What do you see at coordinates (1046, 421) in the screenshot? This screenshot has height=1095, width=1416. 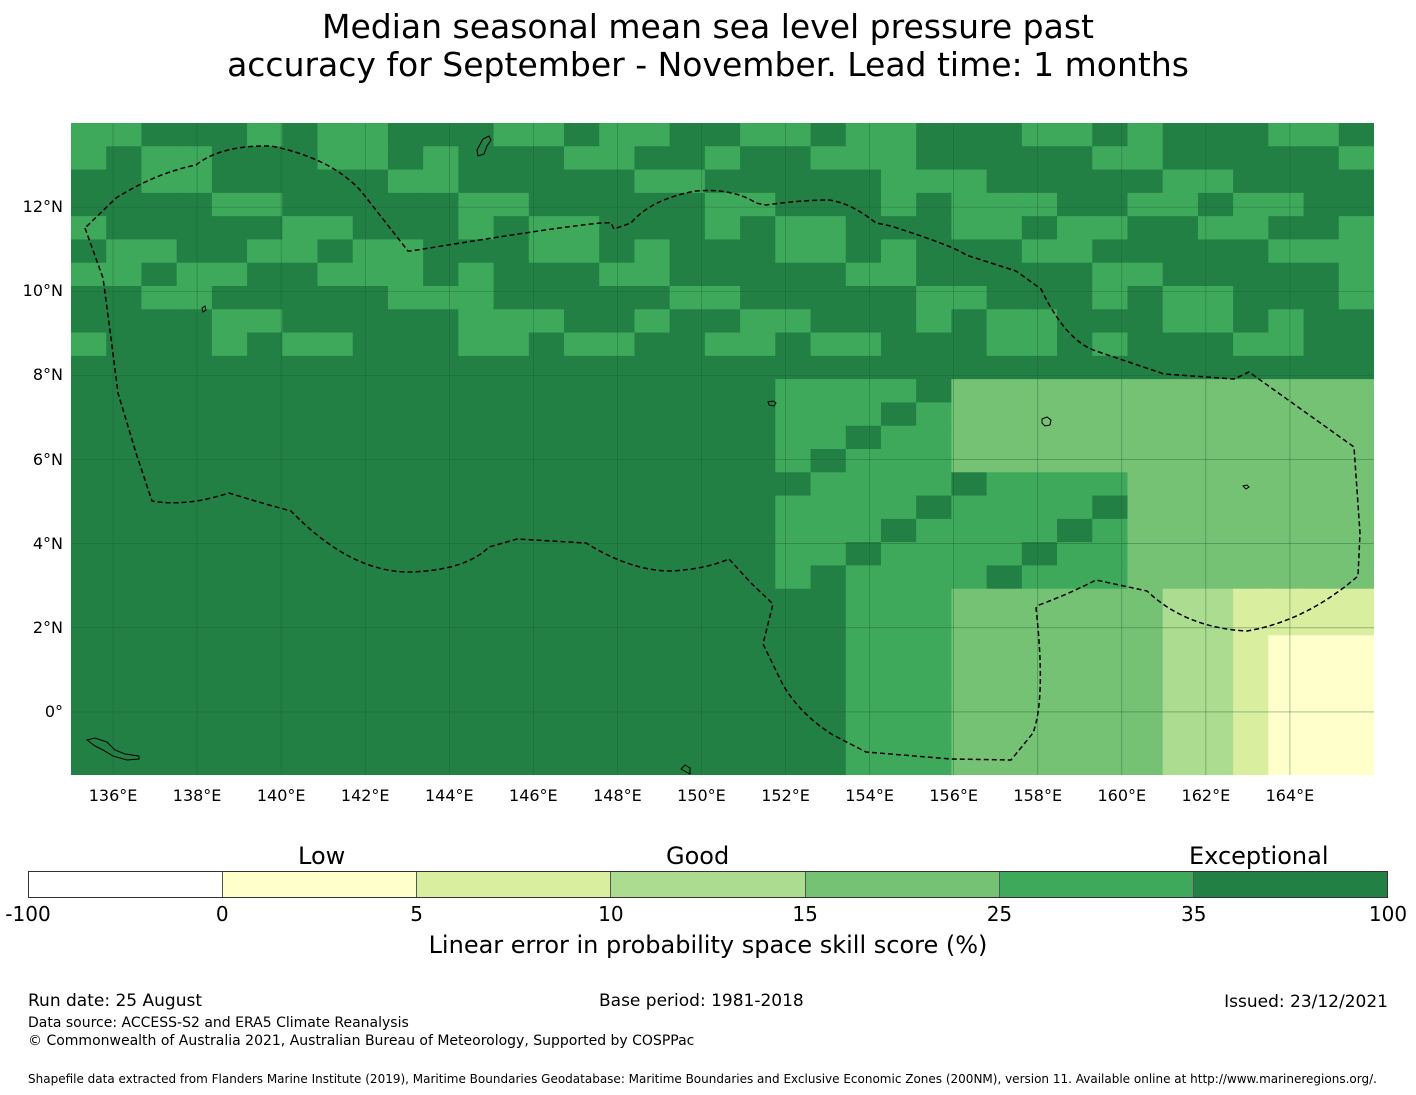 I see `island-pohnpei` at bounding box center [1046, 421].